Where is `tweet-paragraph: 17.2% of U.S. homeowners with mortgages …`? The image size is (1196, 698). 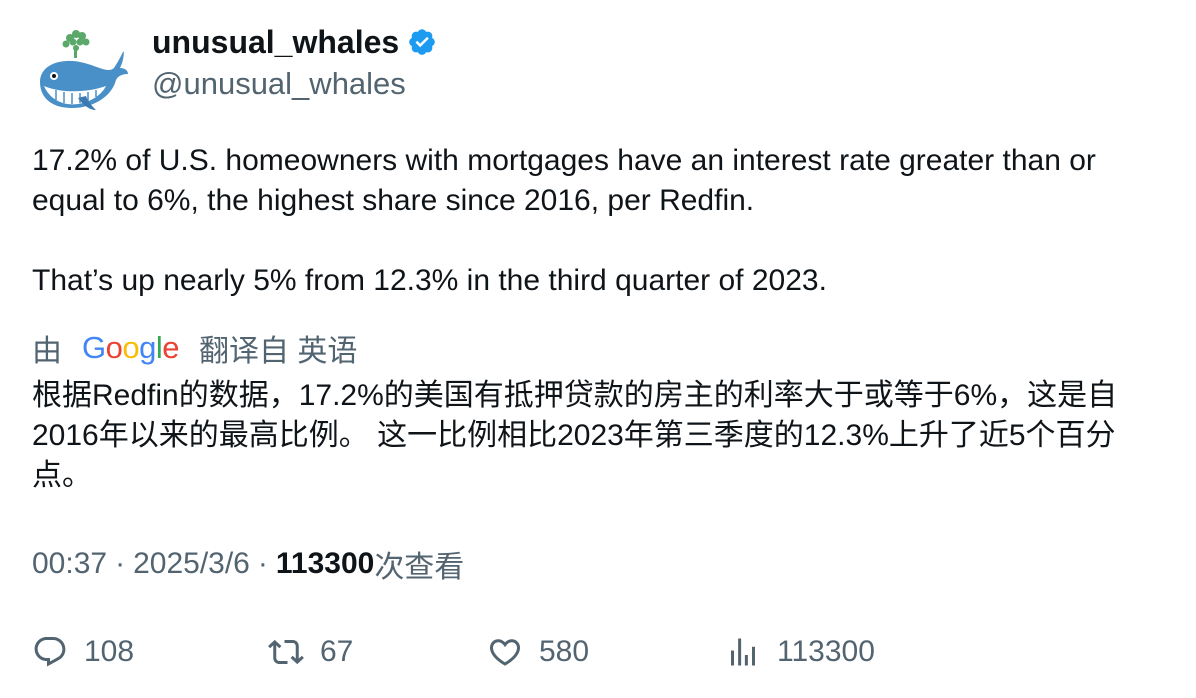
tweet-paragraph: 17.2% of U.S. homeowners with mortgages … is located at coordinates (564, 180).